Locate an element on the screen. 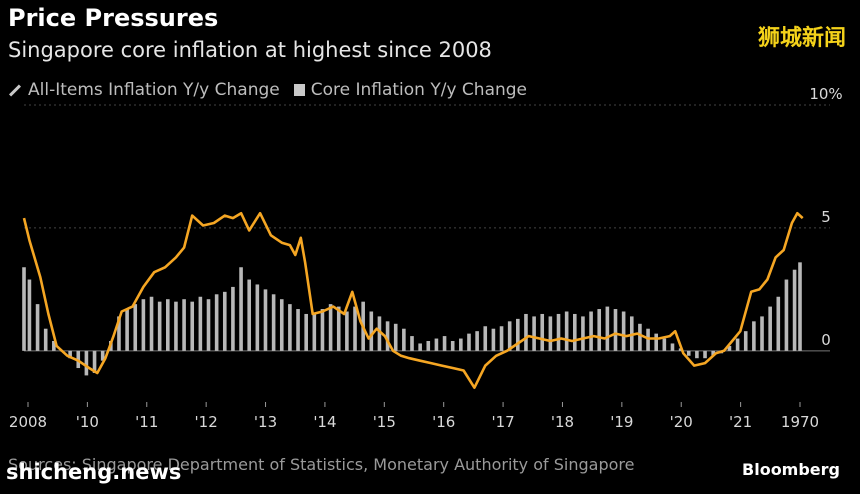  y-tick-label: 10% is located at coordinates (825, 94).